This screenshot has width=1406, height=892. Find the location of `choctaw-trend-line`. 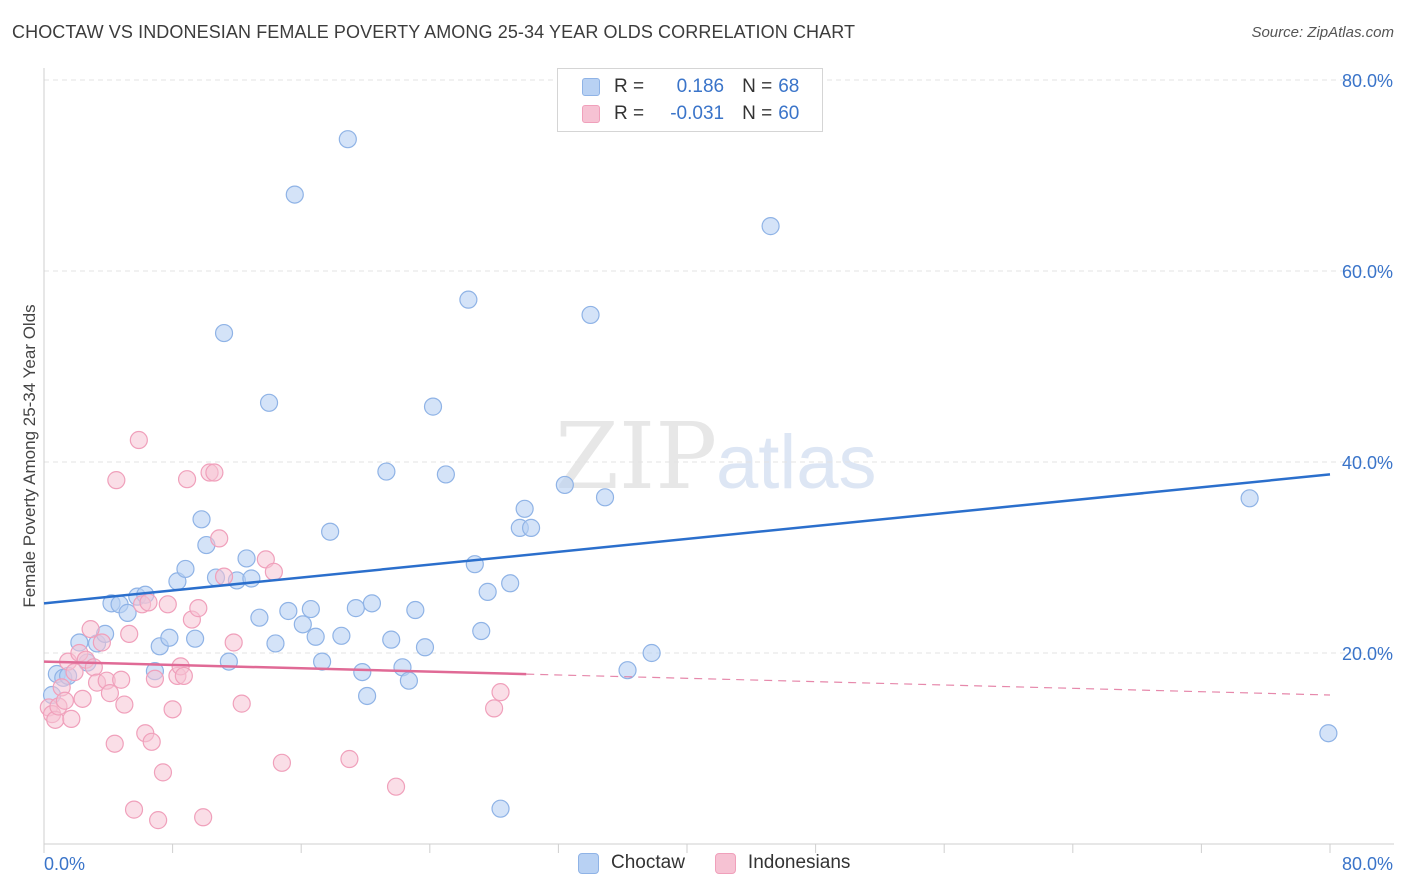

choctaw-trend-line is located at coordinates (687, 539).